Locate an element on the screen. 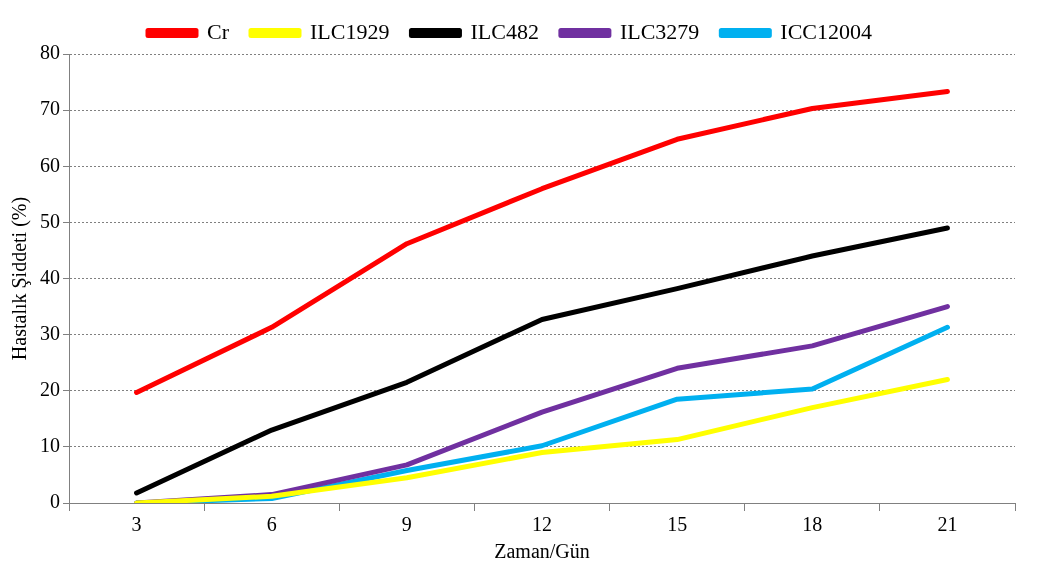  y-tick-label: 40 is located at coordinates (50, 276).